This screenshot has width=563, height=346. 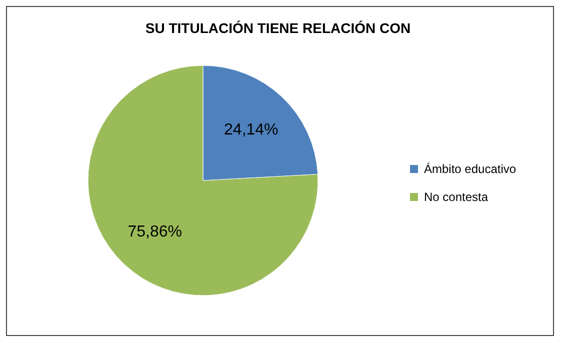 I want to click on legend-label: No contesta, so click(x=456, y=197).